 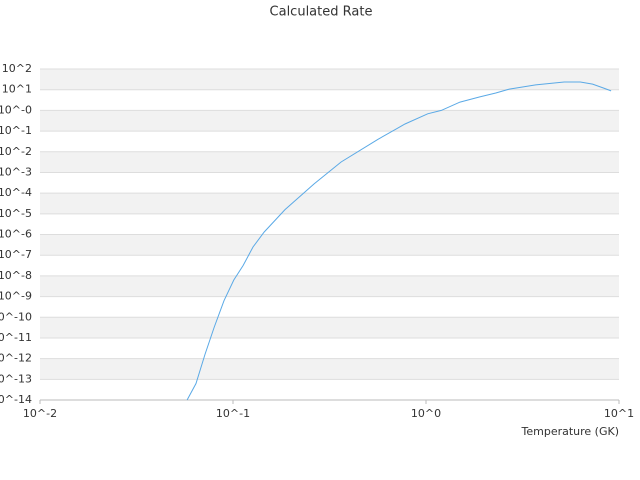 I want to click on y-tick-label: 10^-4, so click(x=16, y=192).